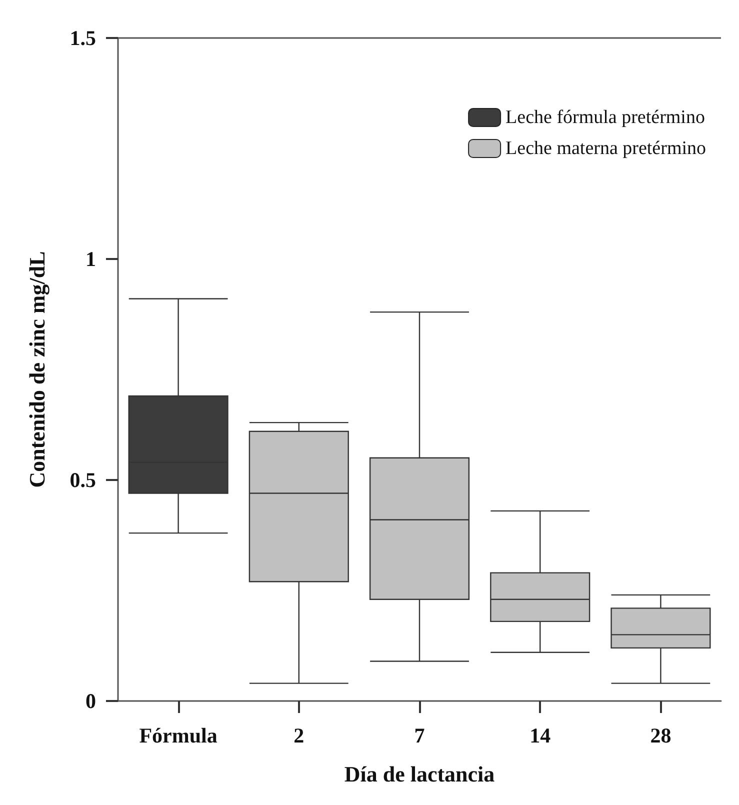 This screenshot has height=805, width=739. Describe the element at coordinates (37, 369) in the screenshot. I see `y-axis-title: Contenido de zinc mg/dL` at that location.